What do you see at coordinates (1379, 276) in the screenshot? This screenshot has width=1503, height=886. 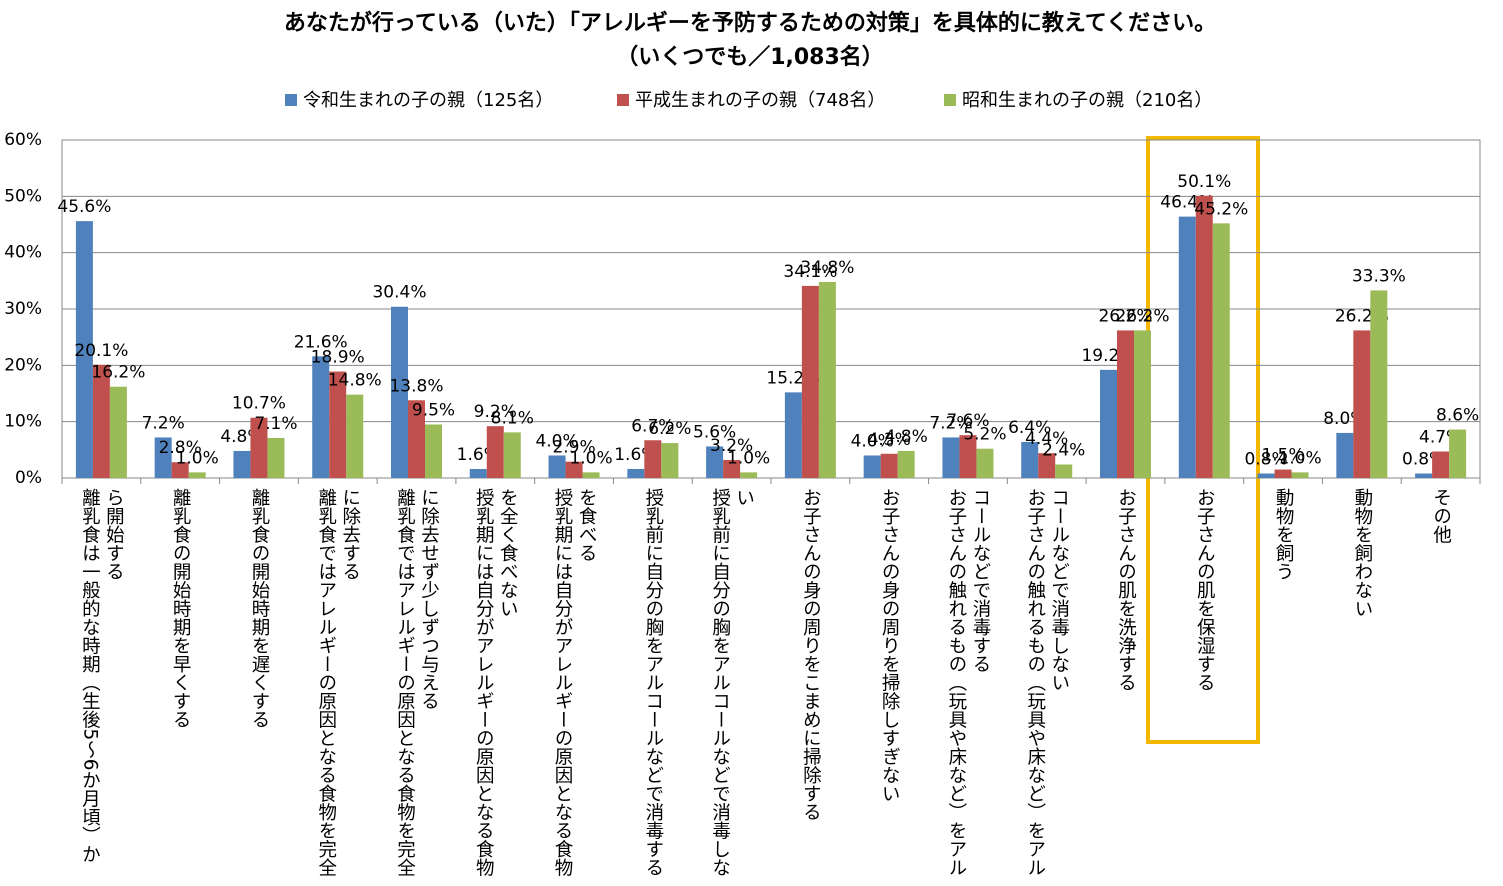 I see `data-label: 33.3%` at bounding box center [1379, 276].